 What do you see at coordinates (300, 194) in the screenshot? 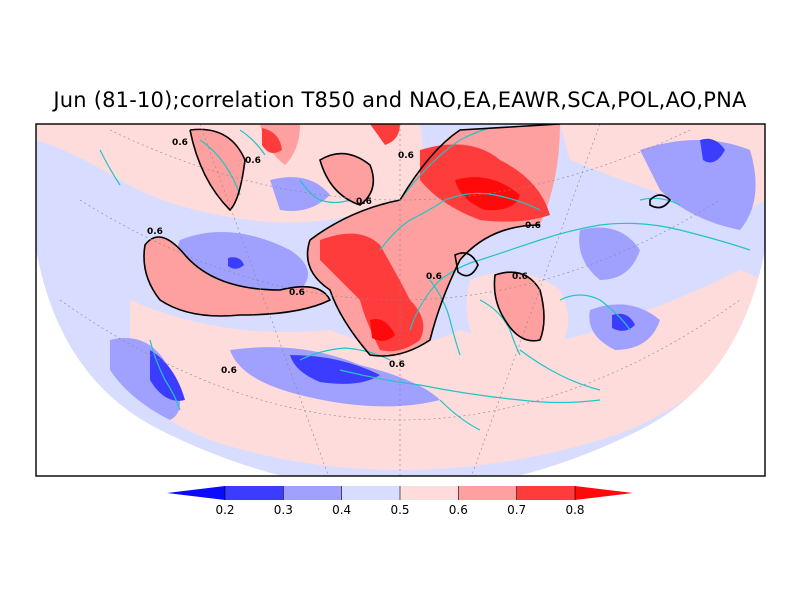
I see `shade-0.3-0.4-n-atlantic` at bounding box center [300, 194].